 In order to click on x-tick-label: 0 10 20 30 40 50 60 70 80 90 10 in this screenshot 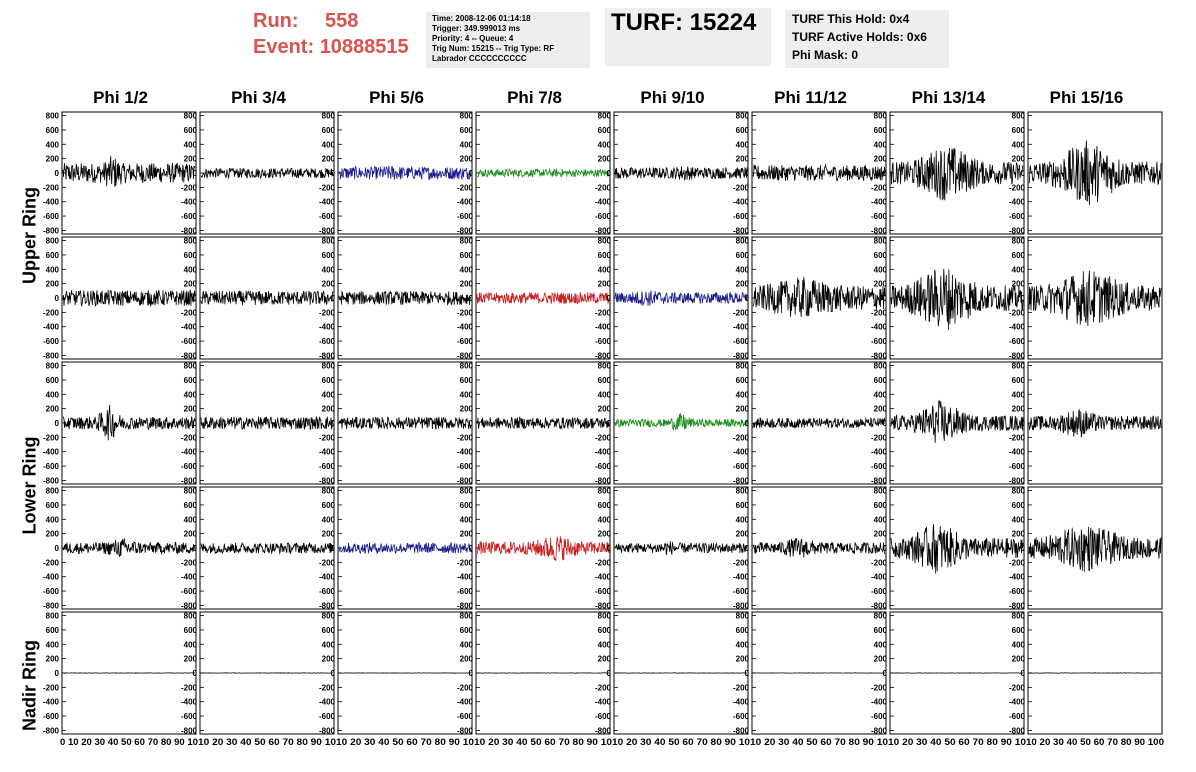, I will do `click(129, 742)`.